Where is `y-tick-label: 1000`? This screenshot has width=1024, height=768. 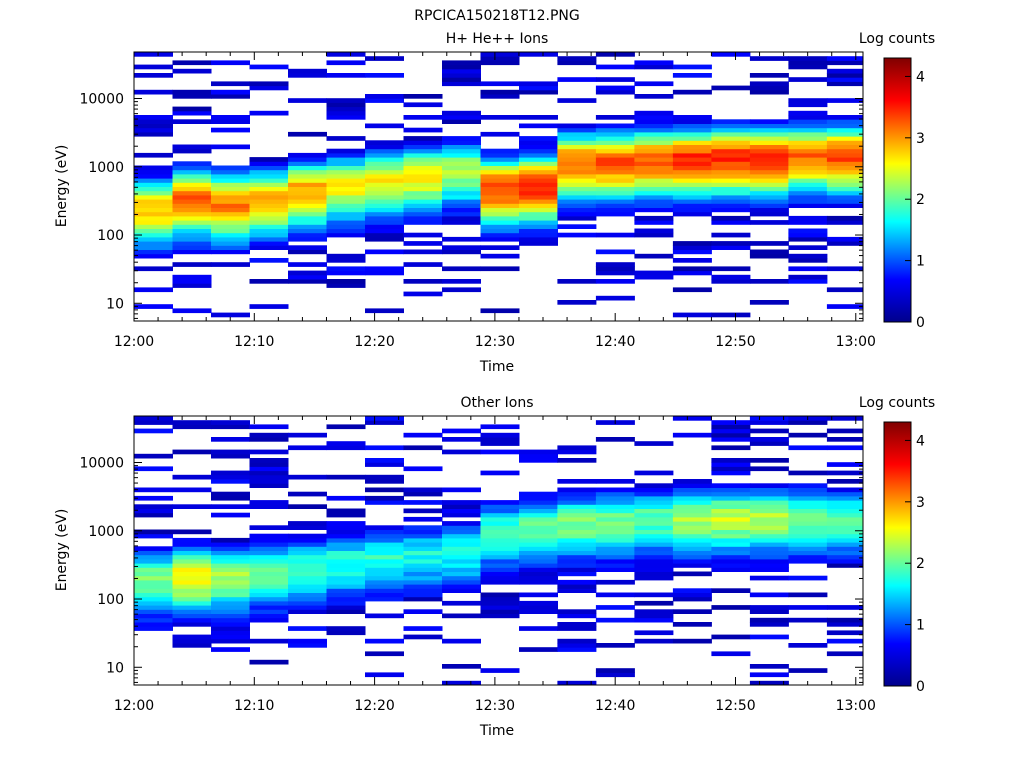 y-tick-label: 1000 is located at coordinates (106, 532).